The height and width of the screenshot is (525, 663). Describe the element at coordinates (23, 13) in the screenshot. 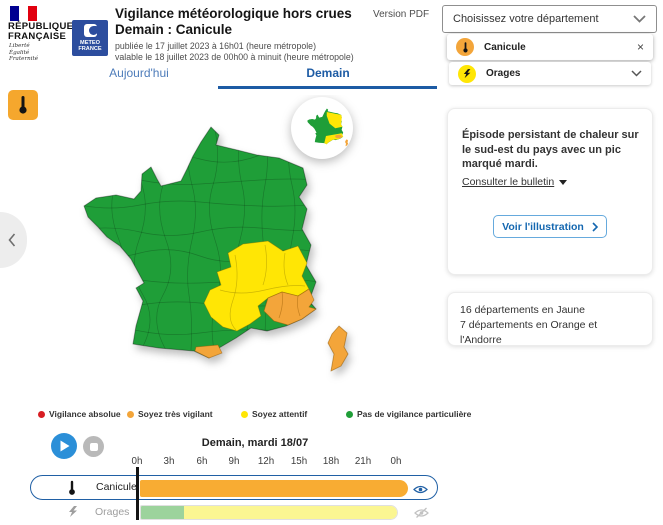

I see `french-flag-logo` at that location.